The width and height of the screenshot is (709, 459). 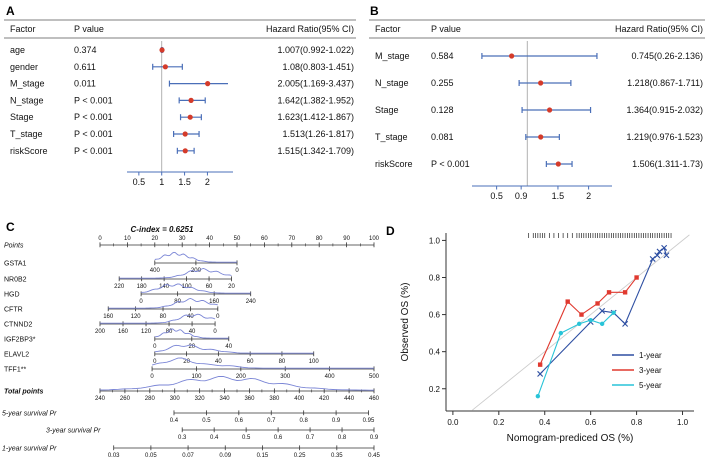 What do you see at coordinates (650, 370) in the screenshot?
I see `legend-label-3-year: 3-year` at bounding box center [650, 370].